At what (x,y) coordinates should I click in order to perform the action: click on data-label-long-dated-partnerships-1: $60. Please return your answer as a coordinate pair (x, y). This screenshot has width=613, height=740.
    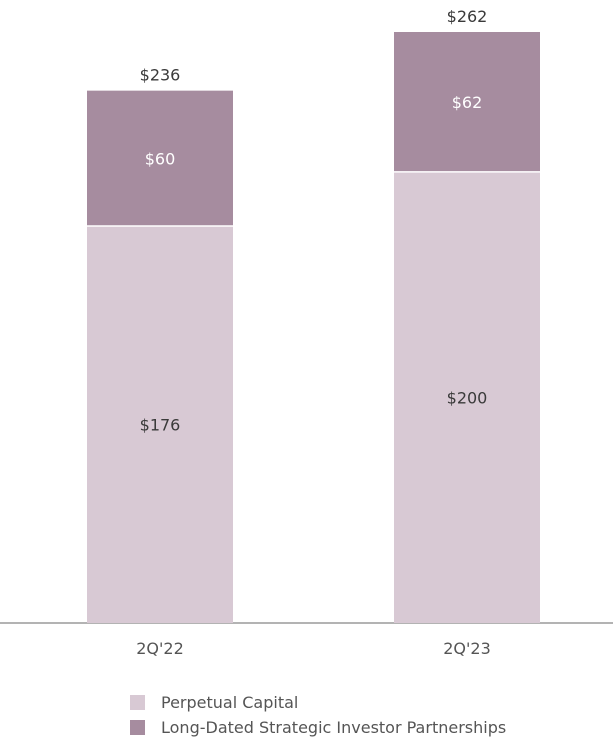
    Looking at the image, I should click on (160, 158).